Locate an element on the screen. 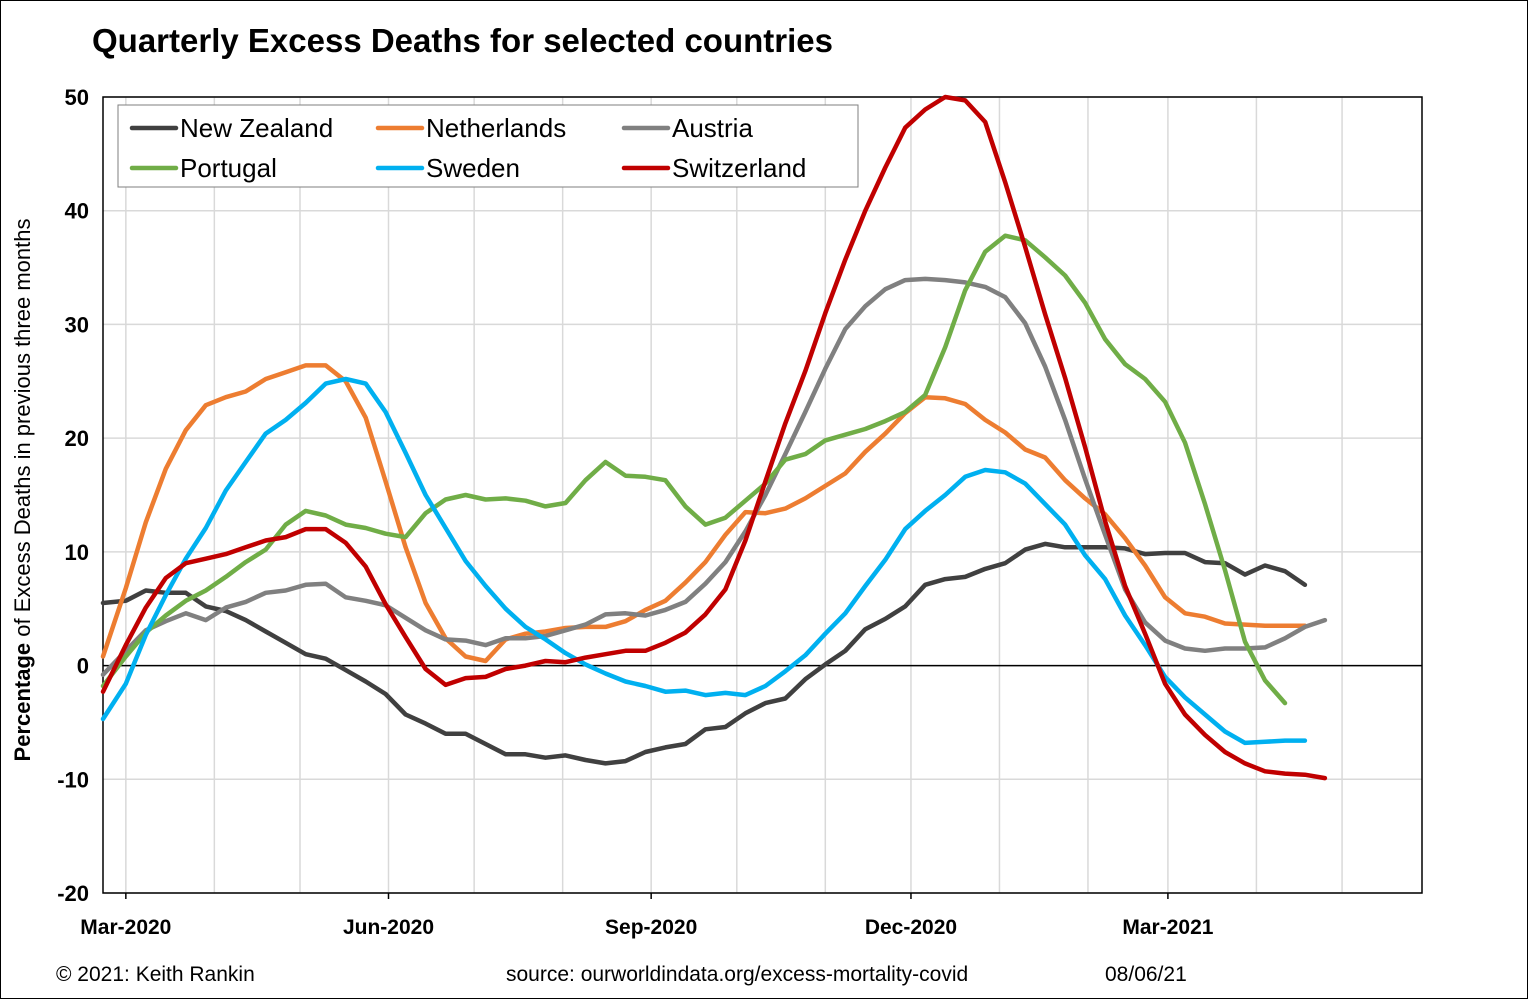  y-tick-label: 40 is located at coordinates (77, 211).